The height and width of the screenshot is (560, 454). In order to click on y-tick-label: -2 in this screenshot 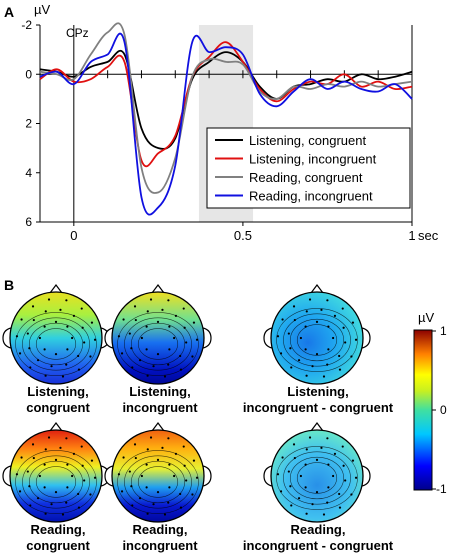, I will do `click(26, 25)`.